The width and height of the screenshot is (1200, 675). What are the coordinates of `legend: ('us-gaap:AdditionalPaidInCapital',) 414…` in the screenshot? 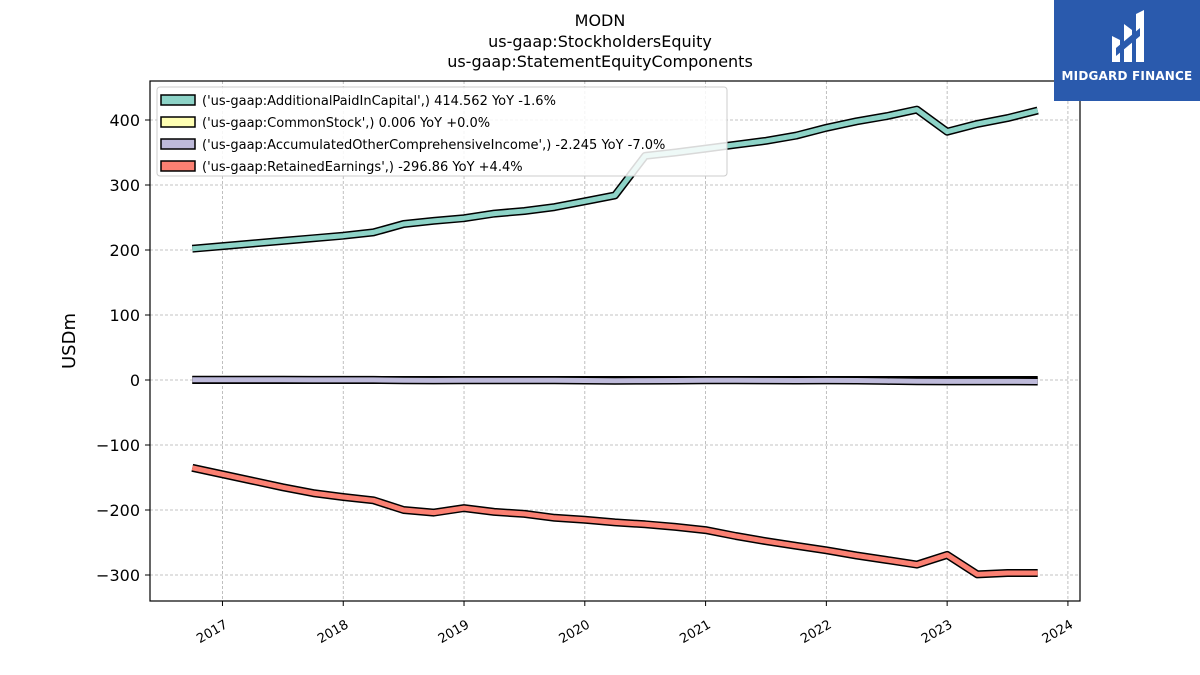 It's located at (442, 131).